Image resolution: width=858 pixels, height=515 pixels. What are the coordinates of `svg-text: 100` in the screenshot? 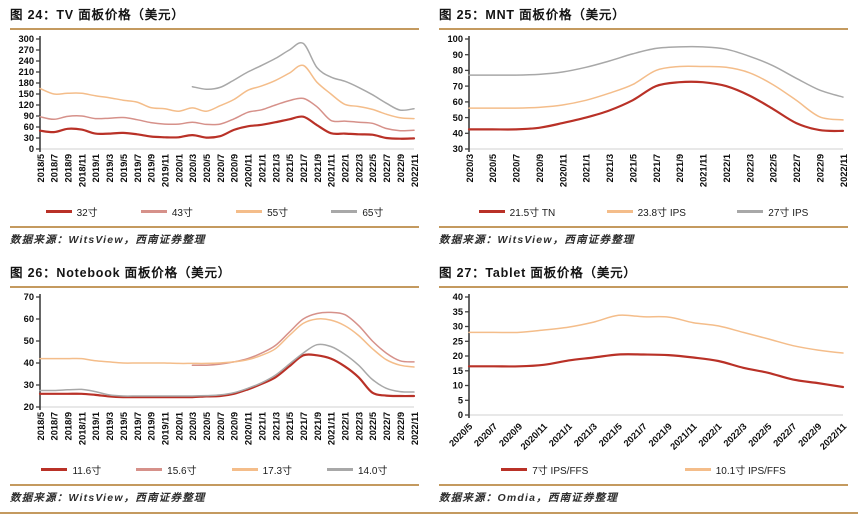 It's located at (455, 39).